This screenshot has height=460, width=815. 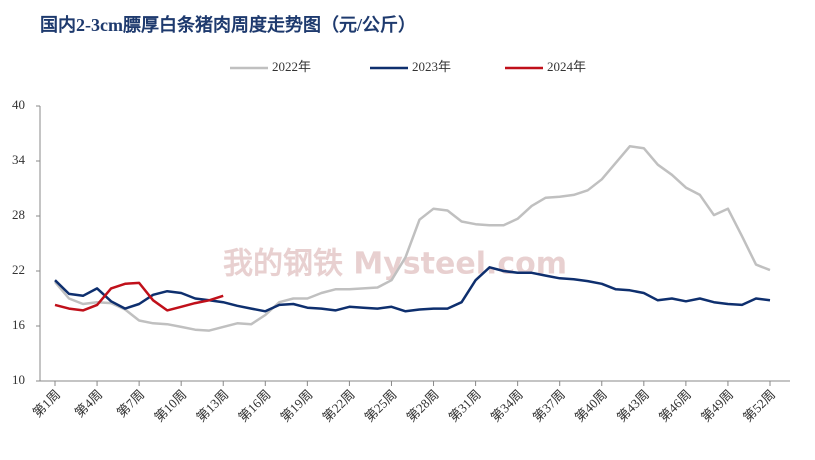 What do you see at coordinates (633, 406) in the screenshot?
I see `x-tick-label: 第43周` at bounding box center [633, 406].